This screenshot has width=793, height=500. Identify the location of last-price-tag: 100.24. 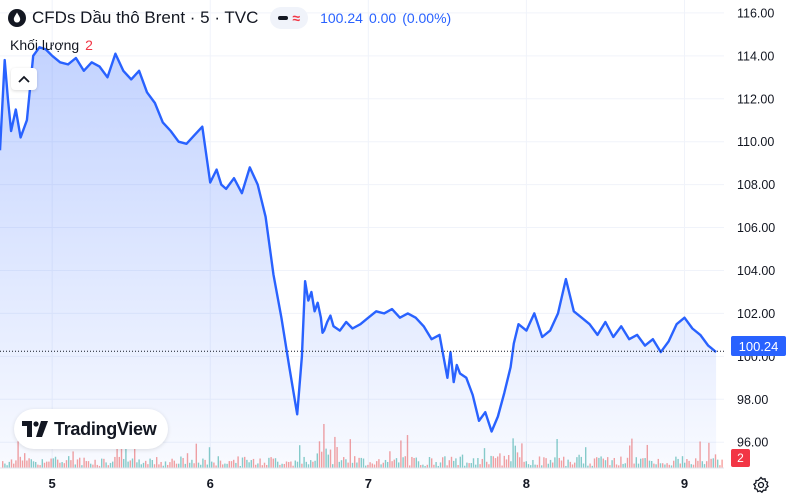
(758, 346).